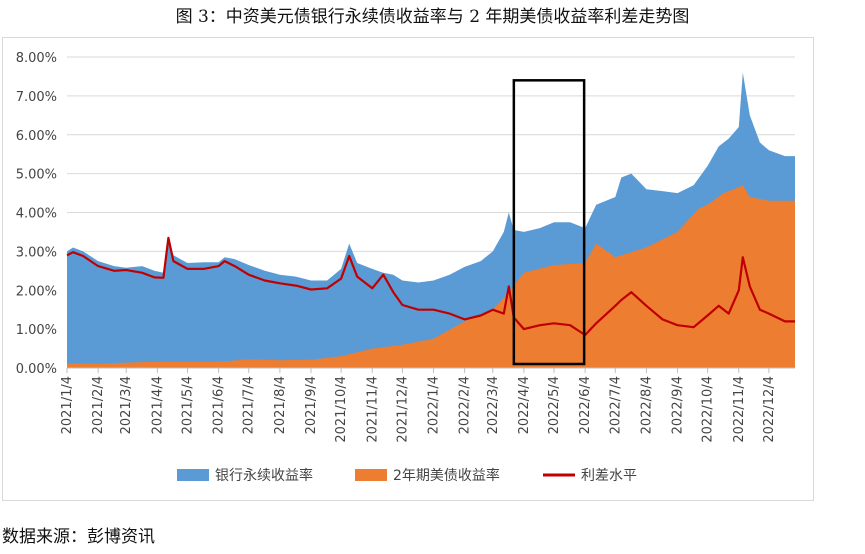  What do you see at coordinates (446, 475) in the screenshot?
I see `legend-label: 2年期美债收益率` at bounding box center [446, 475].